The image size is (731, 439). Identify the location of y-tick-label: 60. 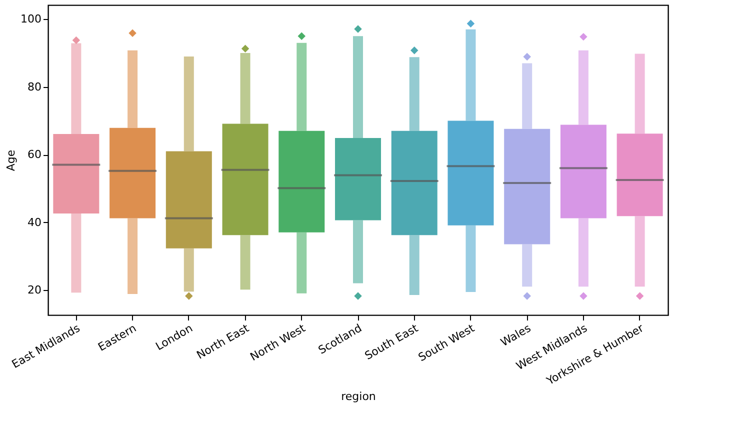
(35, 155).